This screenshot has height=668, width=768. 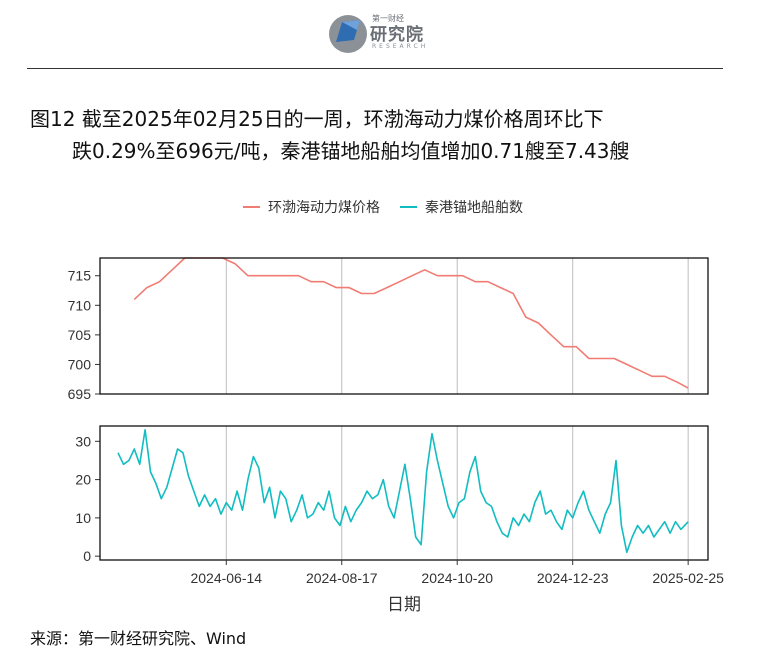 What do you see at coordinates (138, 638) in the screenshot?
I see `source-note: 来源：第一财经研究院、Wind` at bounding box center [138, 638].